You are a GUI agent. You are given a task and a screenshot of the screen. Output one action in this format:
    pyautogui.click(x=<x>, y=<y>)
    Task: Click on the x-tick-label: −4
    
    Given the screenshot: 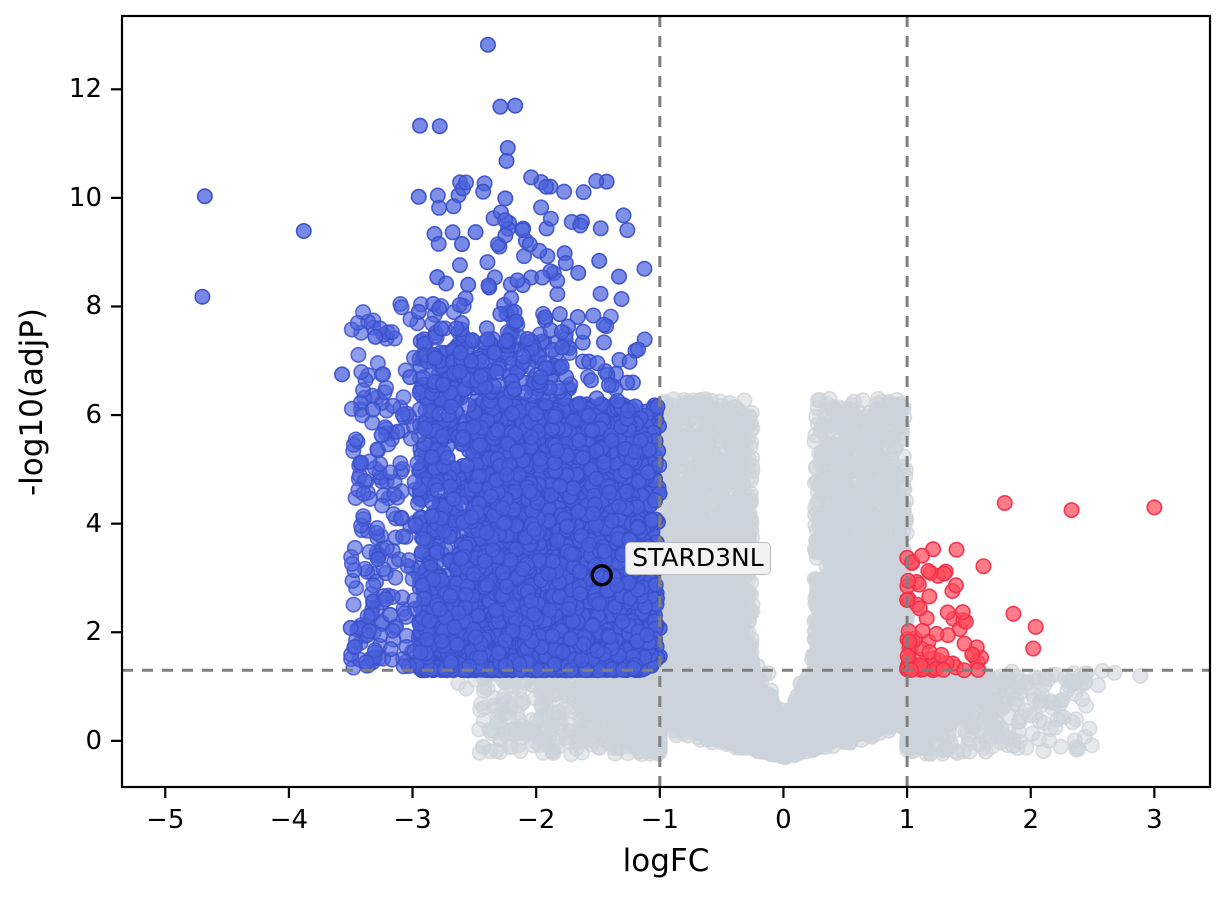 What is the action you would take?
    pyautogui.click(x=289, y=820)
    